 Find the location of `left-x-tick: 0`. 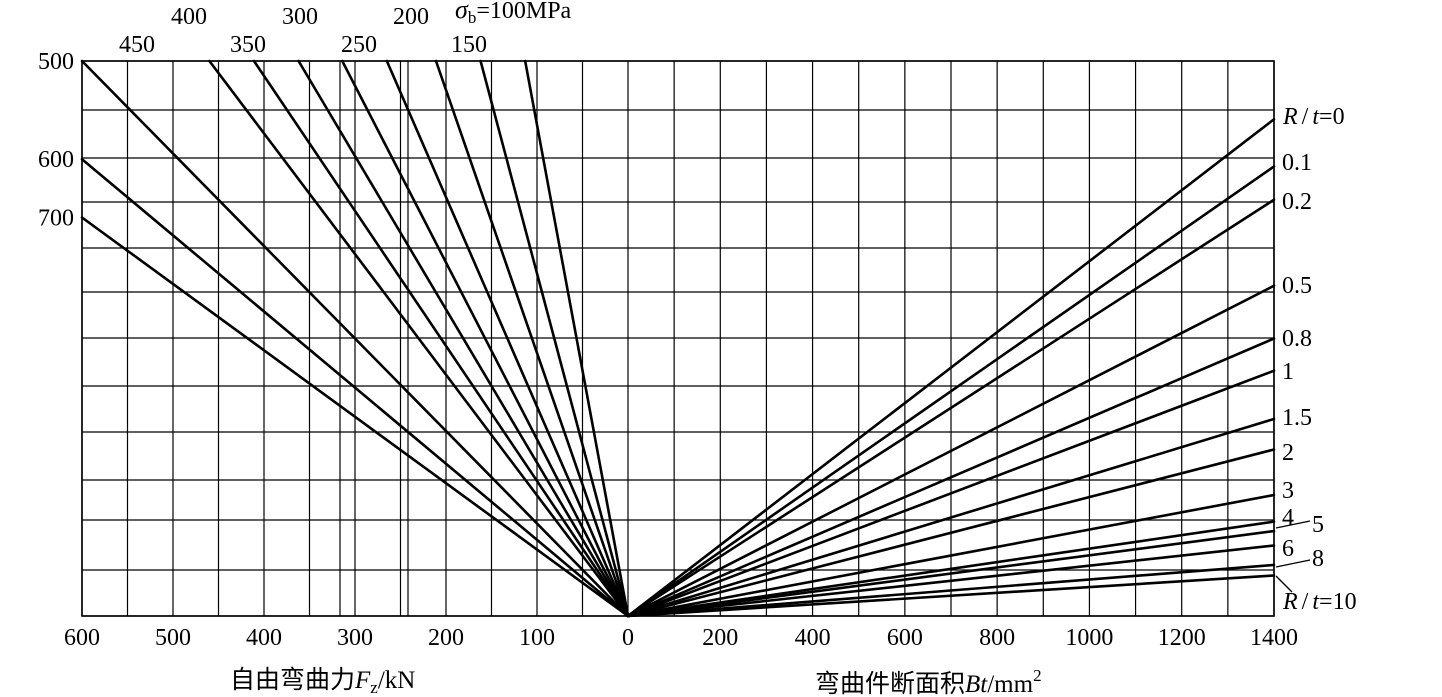

left-x-tick: 0 is located at coordinates (628, 638).